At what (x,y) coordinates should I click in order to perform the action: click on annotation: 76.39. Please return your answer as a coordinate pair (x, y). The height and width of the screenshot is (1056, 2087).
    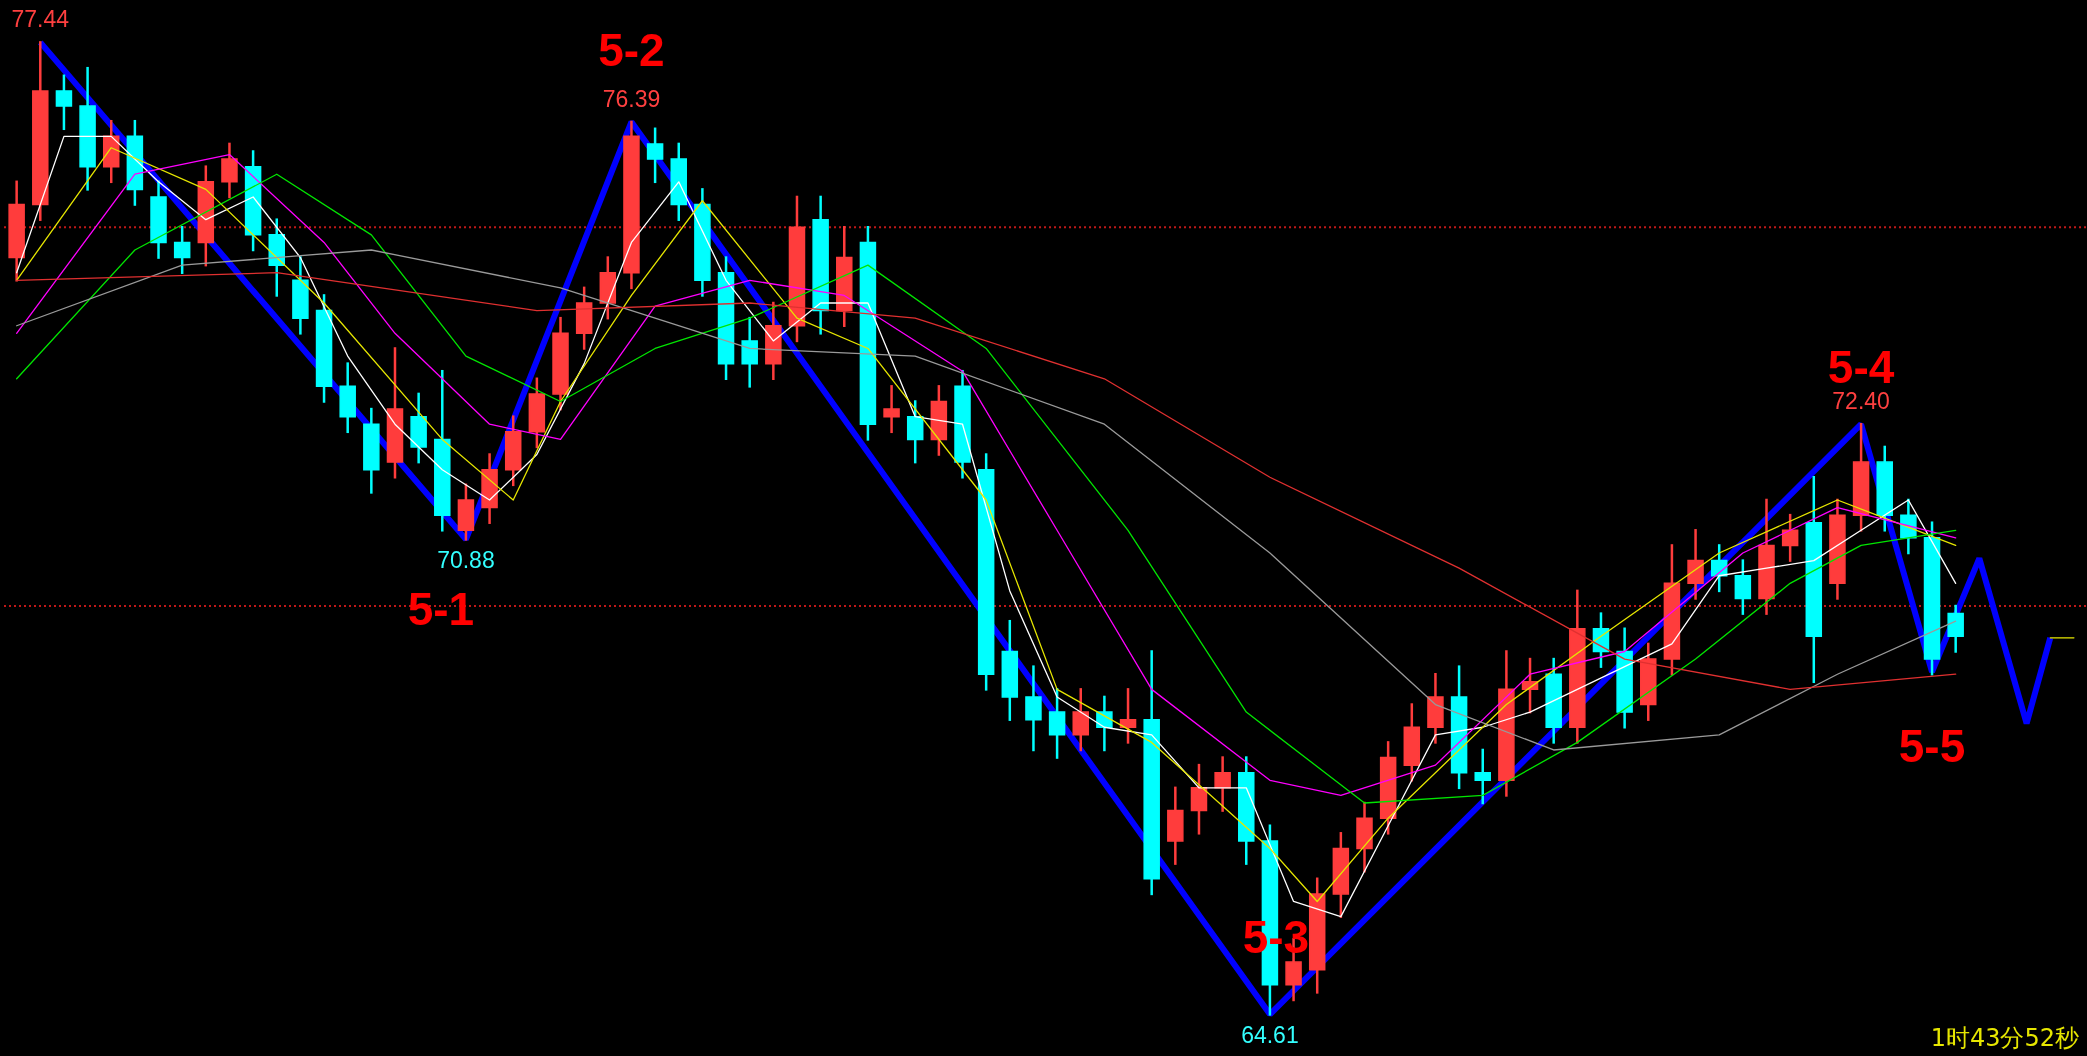
    Looking at the image, I should click on (631, 98).